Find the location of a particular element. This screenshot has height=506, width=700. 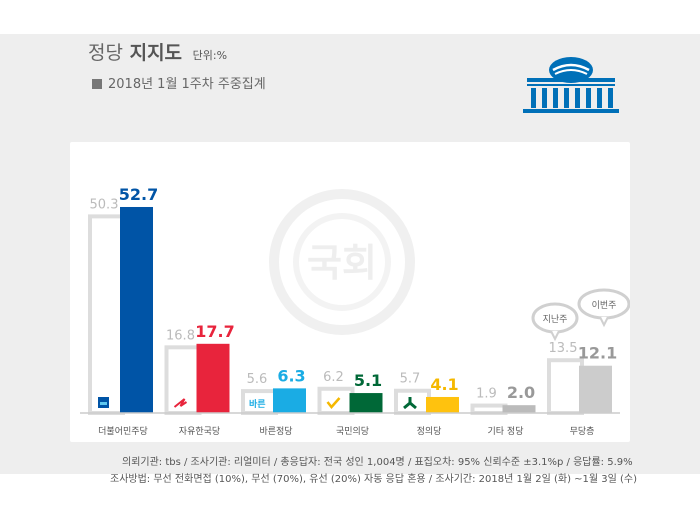

liberty-korea-logo-icon is located at coordinates (180, 403).